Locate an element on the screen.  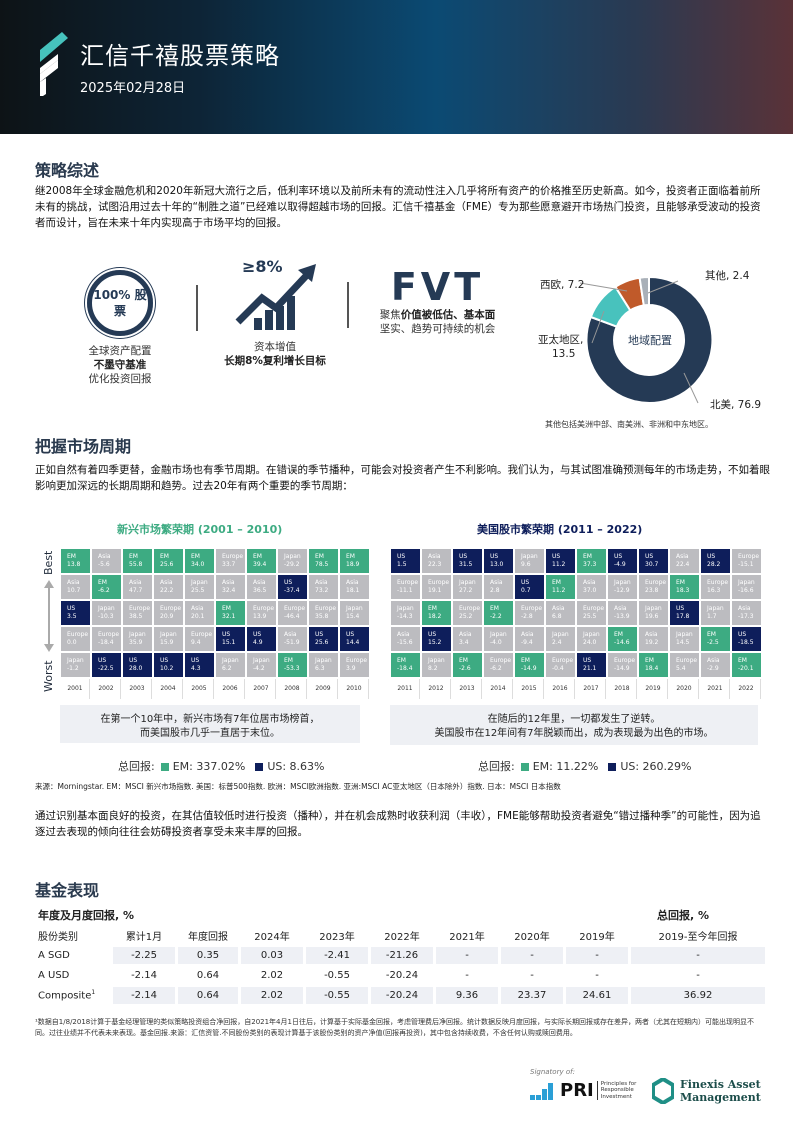
heatmap-cell: Asia 2.8 is located at coordinates (498, 587).